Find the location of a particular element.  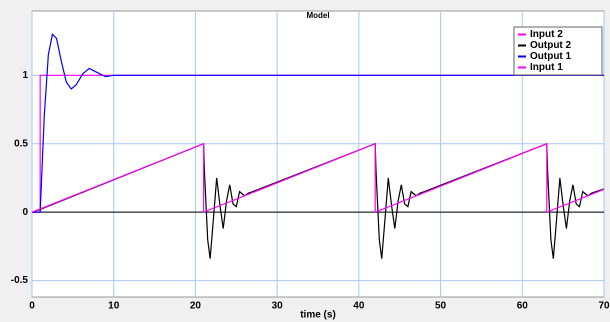

legend-label: Output 2 is located at coordinates (551, 45).